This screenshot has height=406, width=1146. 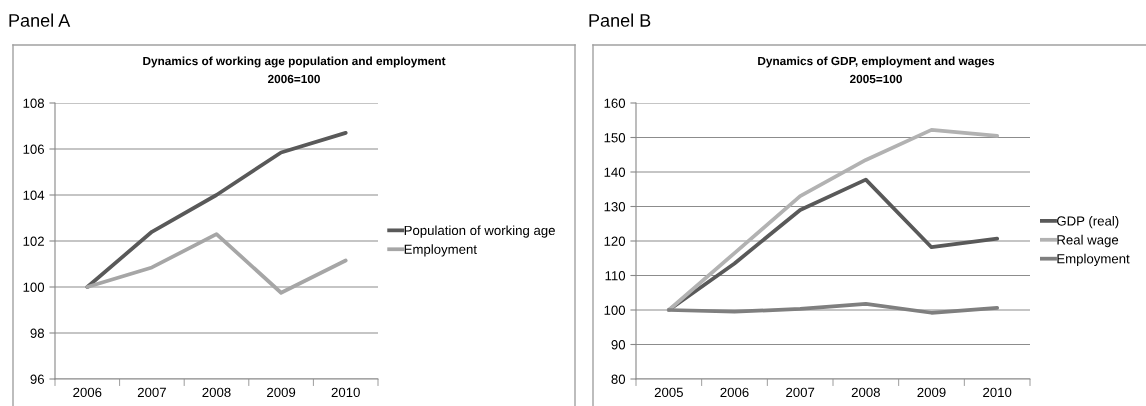 What do you see at coordinates (620, 20) in the screenshot?
I see `text: Panel B` at bounding box center [620, 20].